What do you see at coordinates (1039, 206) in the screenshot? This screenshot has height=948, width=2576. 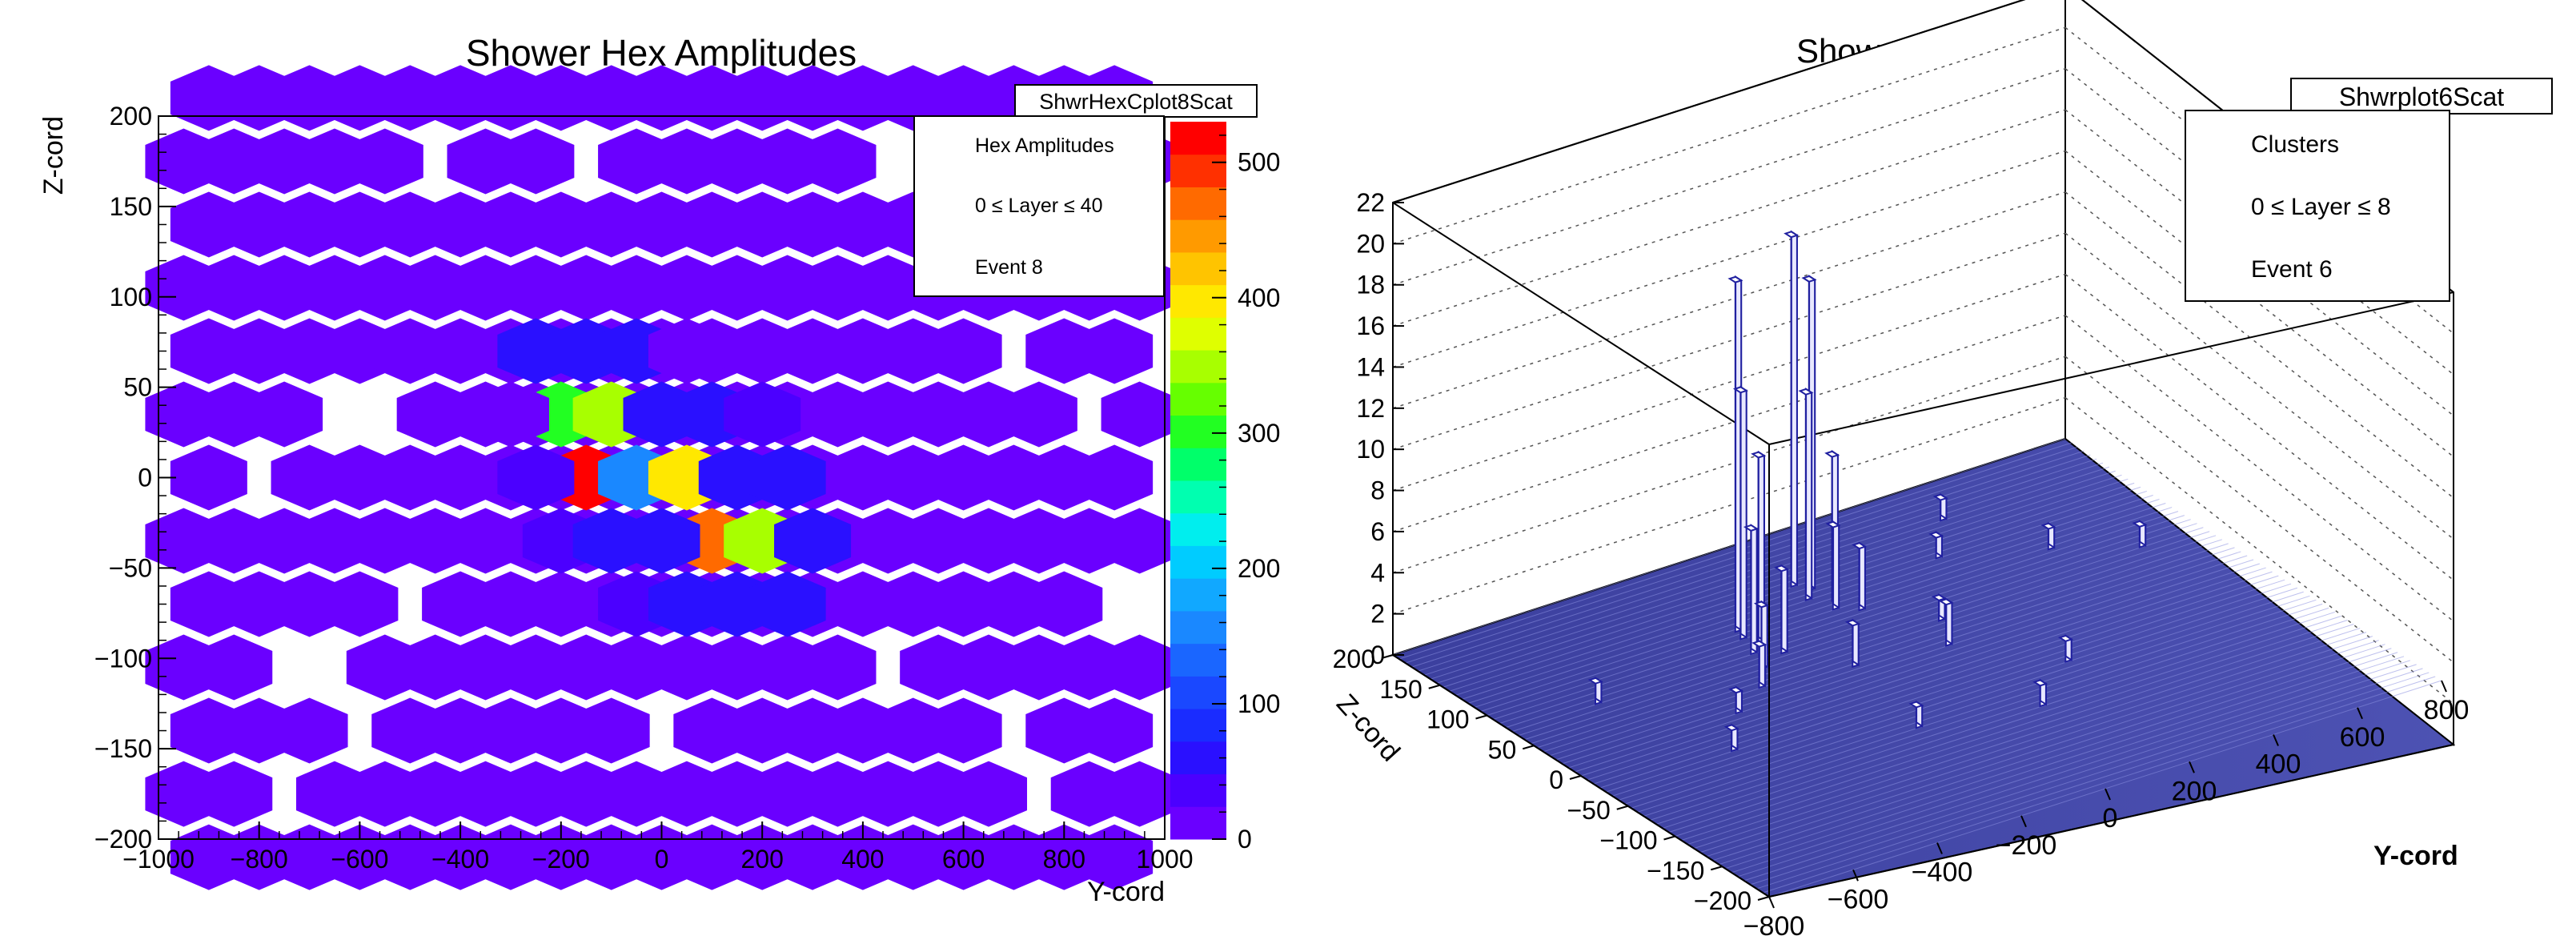 I see `left-stats-box` at bounding box center [1039, 206].